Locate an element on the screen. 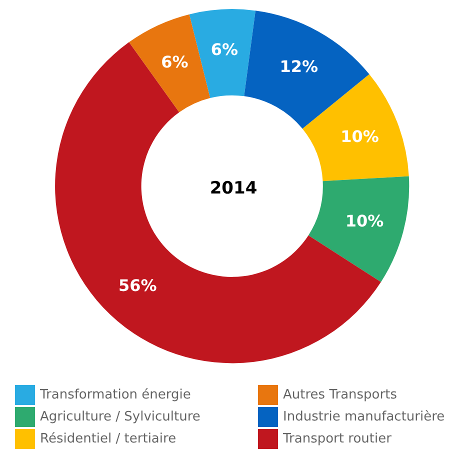 This screenshot has width=467, height=454. text: 2014 is located at coordinates (234, 188).